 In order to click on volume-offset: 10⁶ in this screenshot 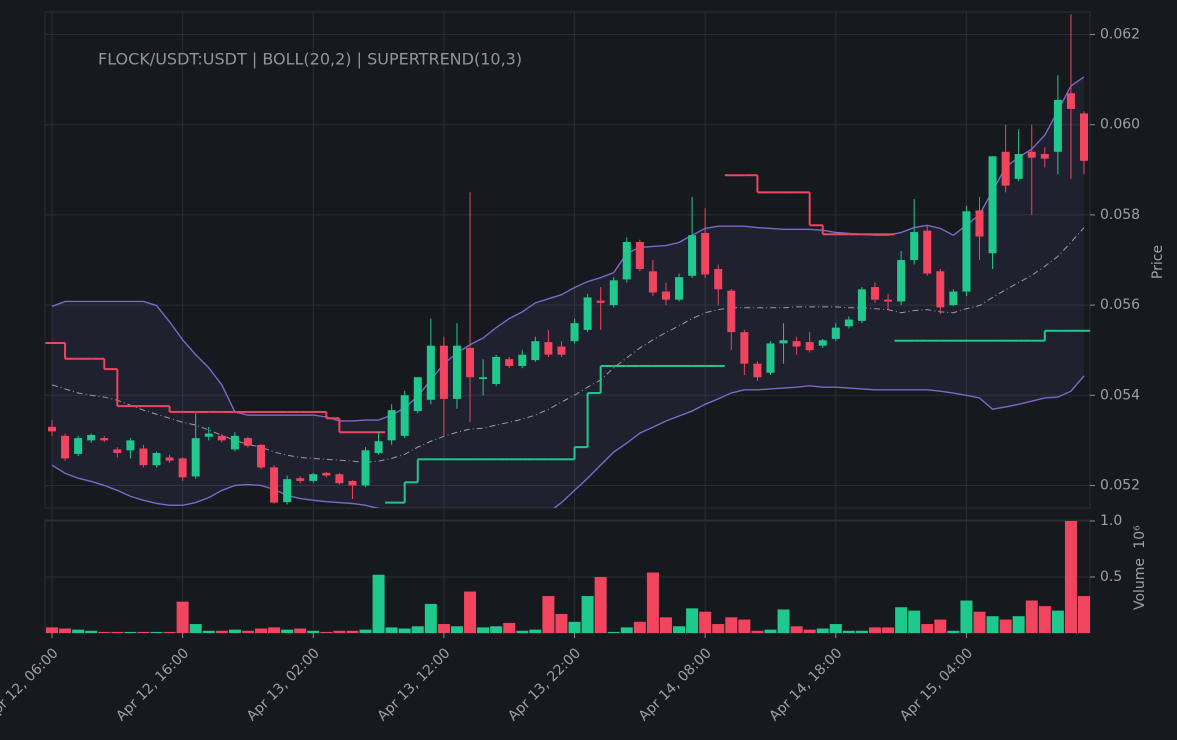, I will do `click(1140, 537)`.